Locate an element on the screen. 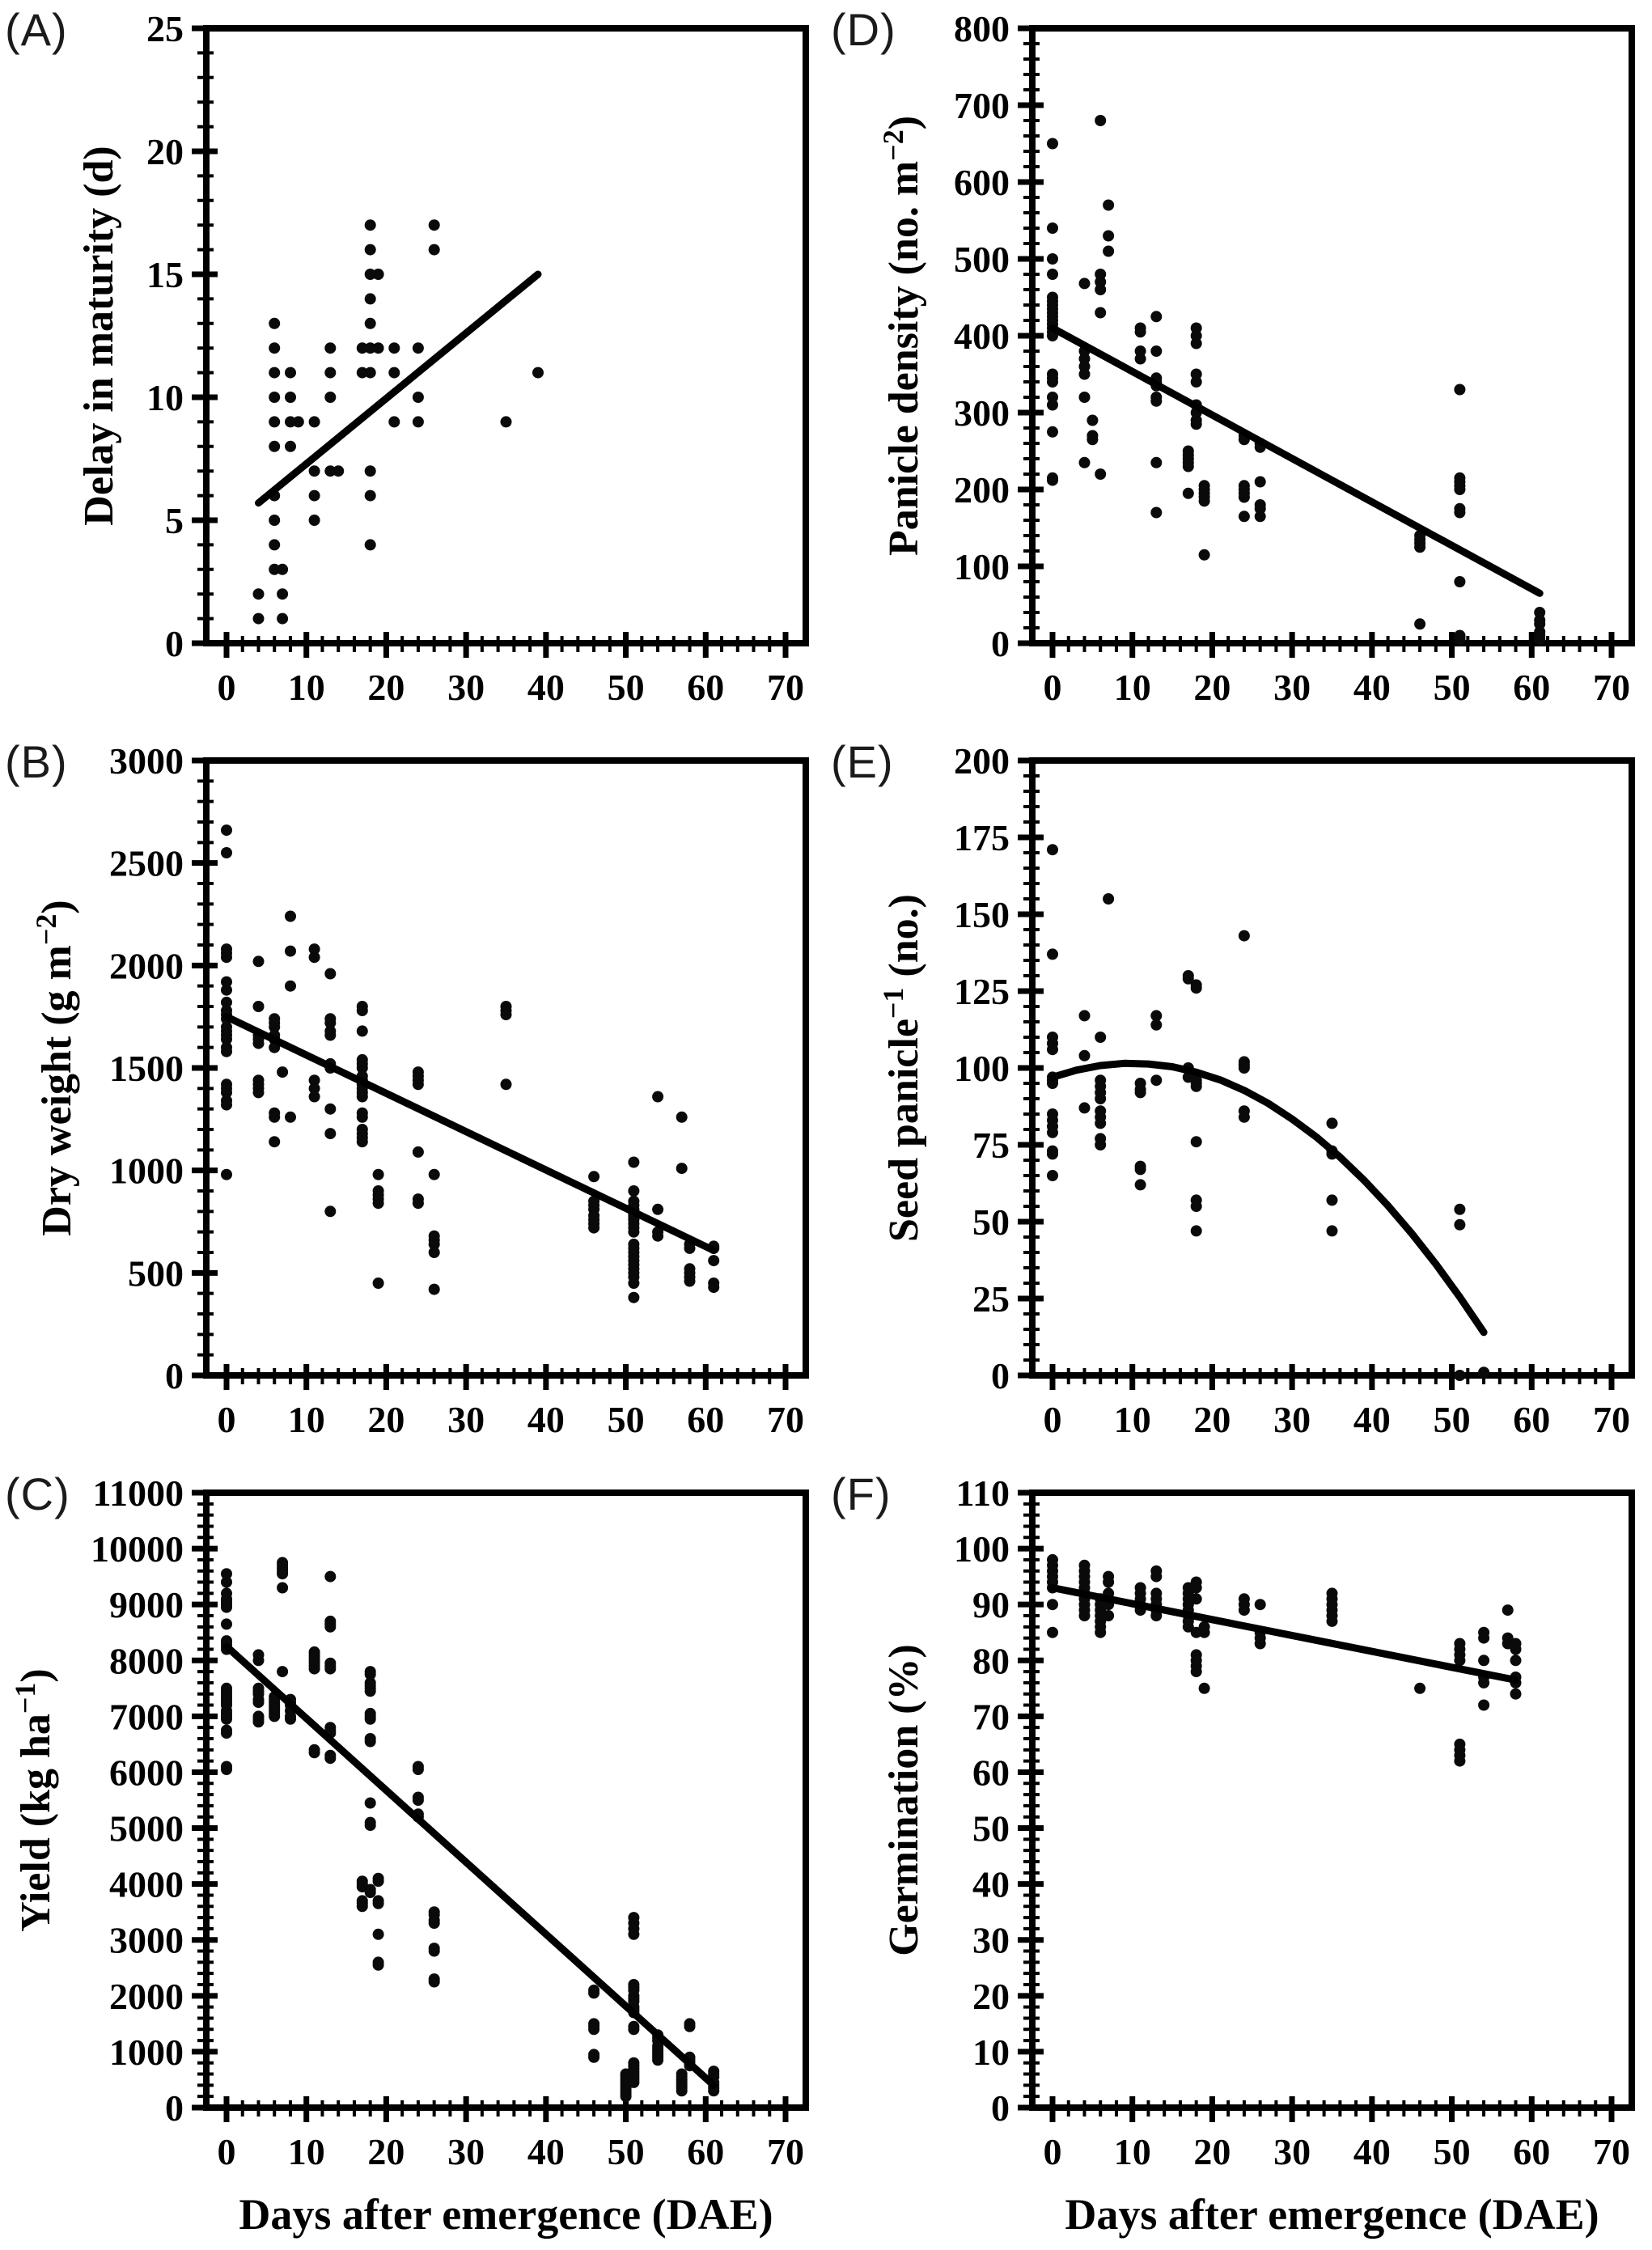 This screenshot has width=1652, height=2250. panel-d-label: (D) is located at coordinates (863, 29).